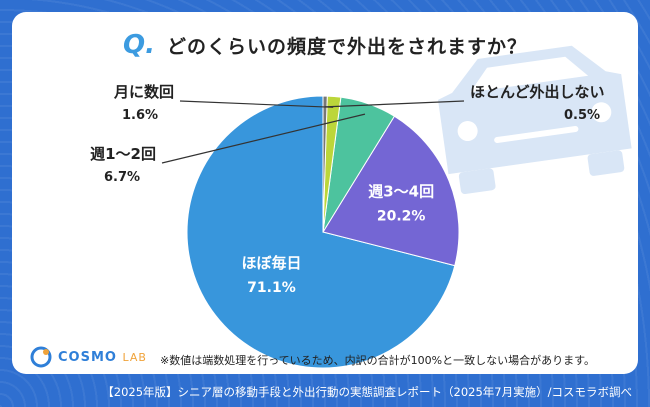 Image resolution: width=650 pixels, height=407 pixels. Describe the element at coordinates (139, 45) in the screenshot. I see `question-mark: Q.` at that location.